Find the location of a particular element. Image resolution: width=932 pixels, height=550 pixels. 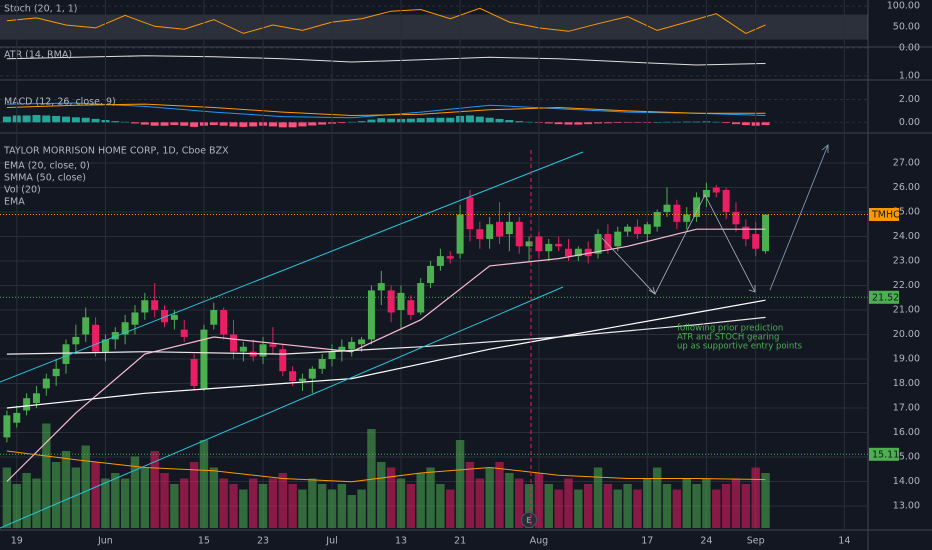

y-tick-label: 18.00 is located at coordinates (906, 383).